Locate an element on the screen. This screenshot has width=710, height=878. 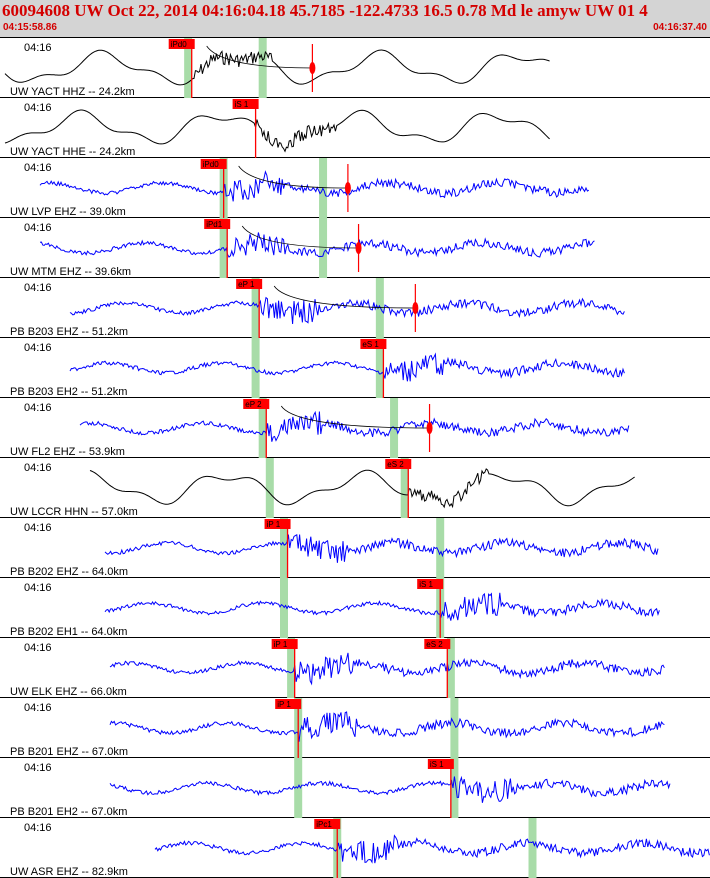
window-end-time: 04:16:37.40 is located at coordinates (680, 27).